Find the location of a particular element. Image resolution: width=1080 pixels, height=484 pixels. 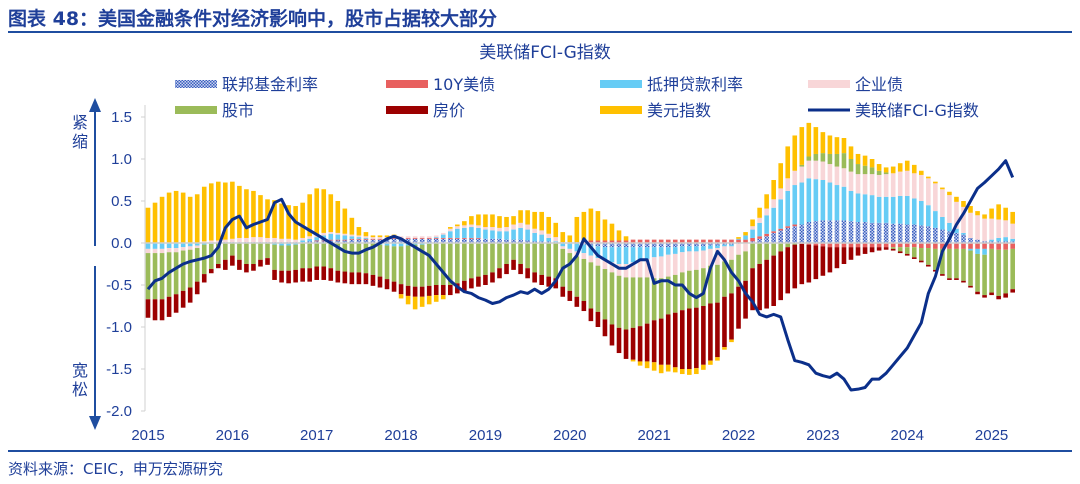

legend-label: 抵押贷款利率 is located at coordinates (695, 84).